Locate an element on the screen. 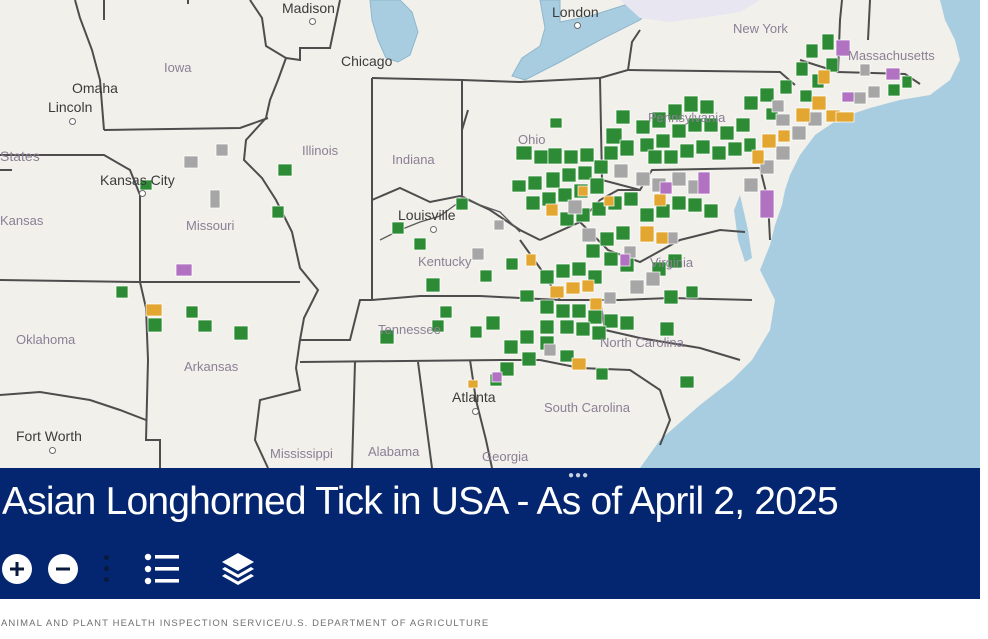 The width and height of the screenshot is (988, 639). plus-icon is located at coordinates (17, 569).